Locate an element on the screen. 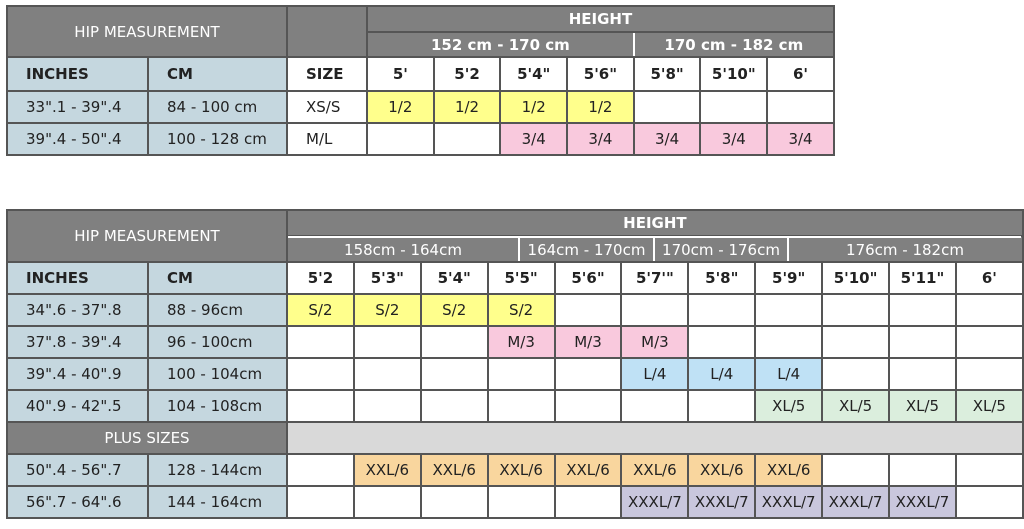 This screenshot has height=529, width=1024. height-column-header: 6' is located at coordinates (989, 278).